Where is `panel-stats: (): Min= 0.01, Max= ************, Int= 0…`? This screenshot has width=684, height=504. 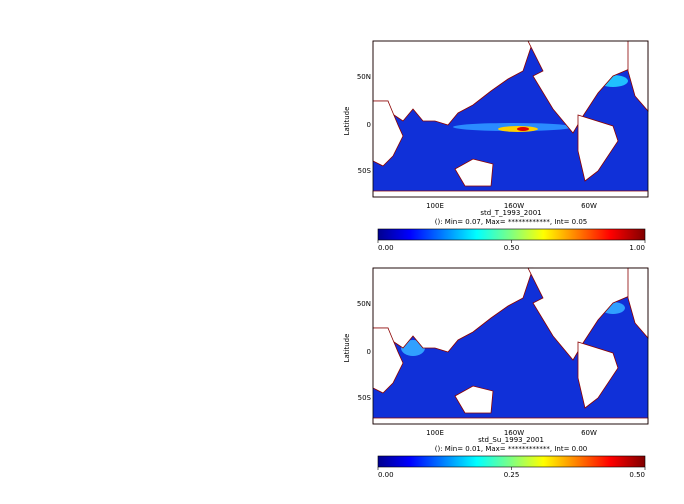
panel-stats: (): Min= 0.01, Max= ************, Int= 0… is located at coordinates (511, 449).